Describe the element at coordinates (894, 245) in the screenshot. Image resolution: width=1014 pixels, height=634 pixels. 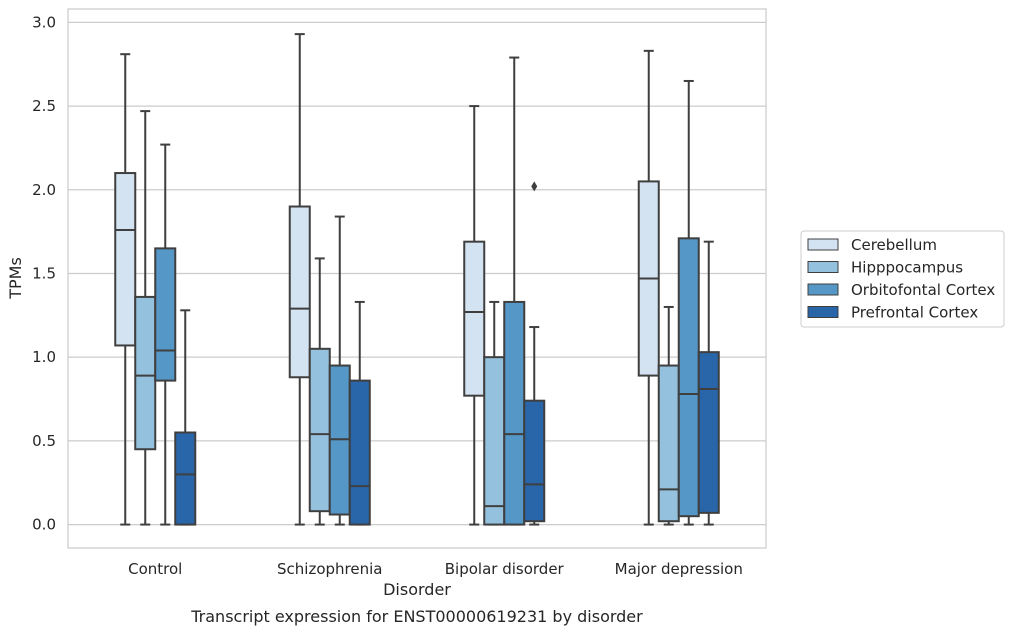
I see `legend-label: Cerebellum` at that location.